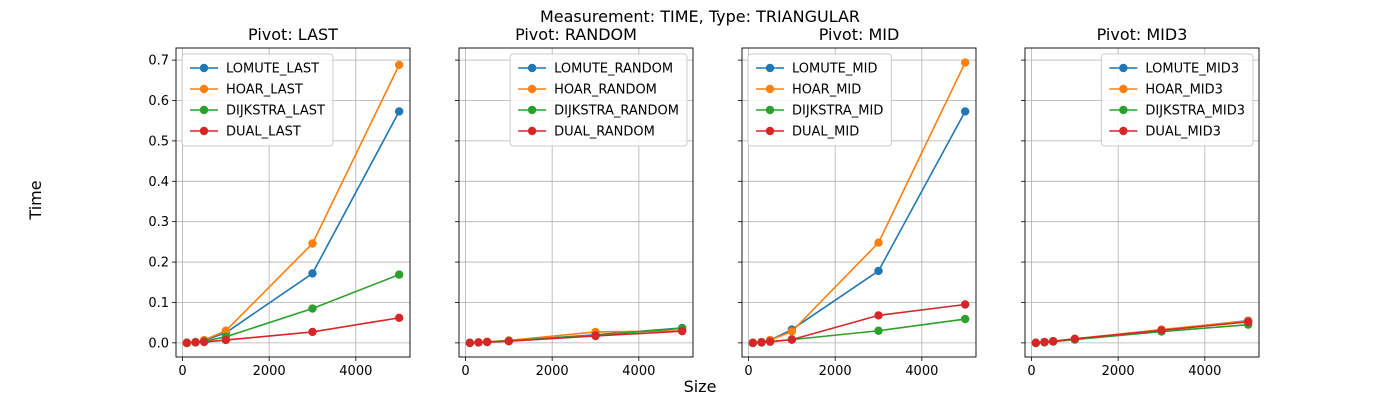 This screenshot has width=1400, height=400. What do you see at coordinates (1142, 34) in the screenshot?
I see `panel-title: Pivot: MID3` at bounding box center [1142, 34].